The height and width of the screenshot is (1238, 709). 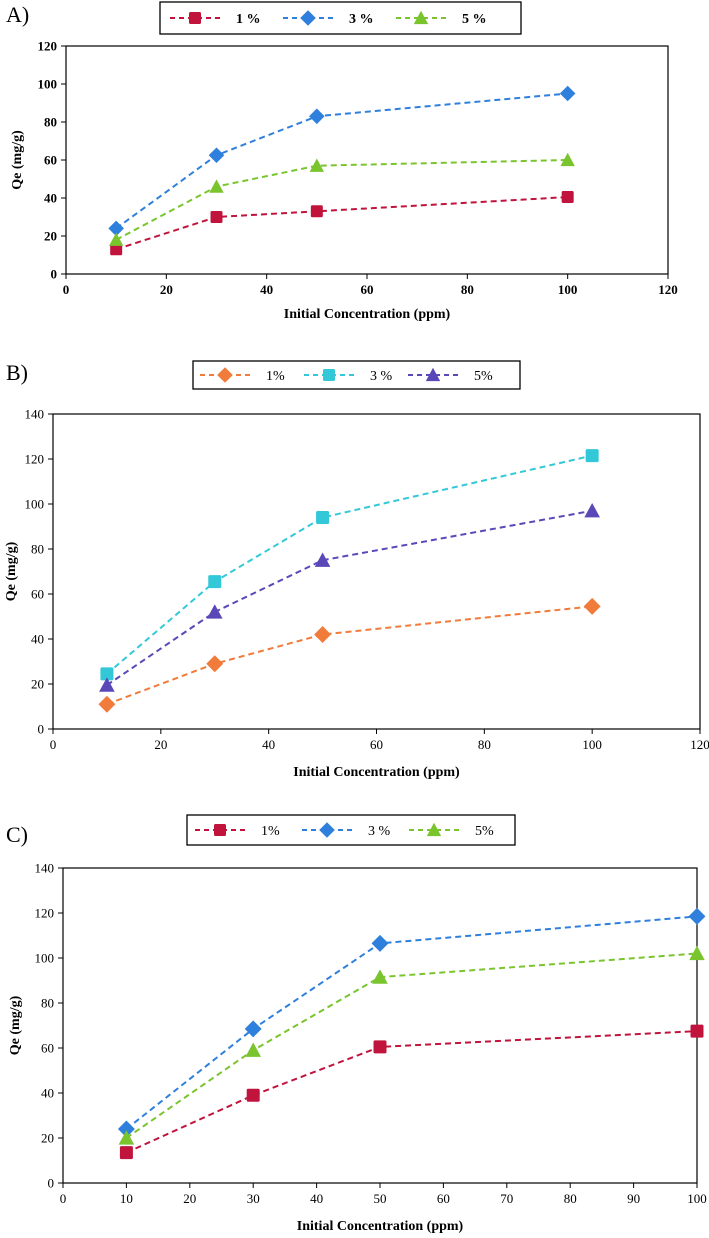 What do you see at coordinates (275, 376) in the screenshot?
I see `legend-label: 1%` at bounding box center [275, 376].